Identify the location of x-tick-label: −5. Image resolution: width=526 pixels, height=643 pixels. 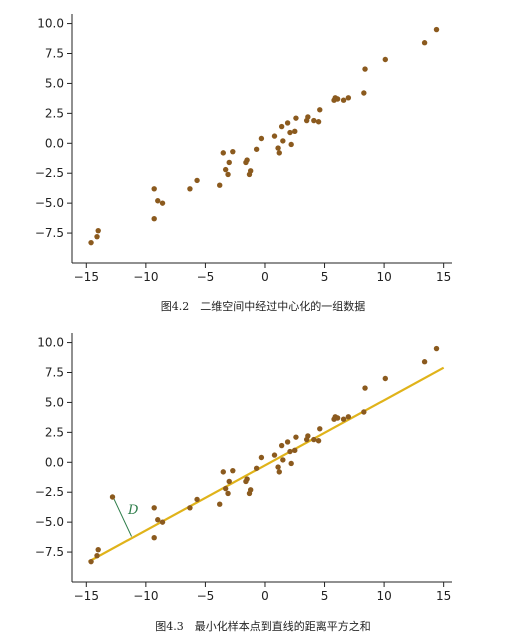
(206, 277).